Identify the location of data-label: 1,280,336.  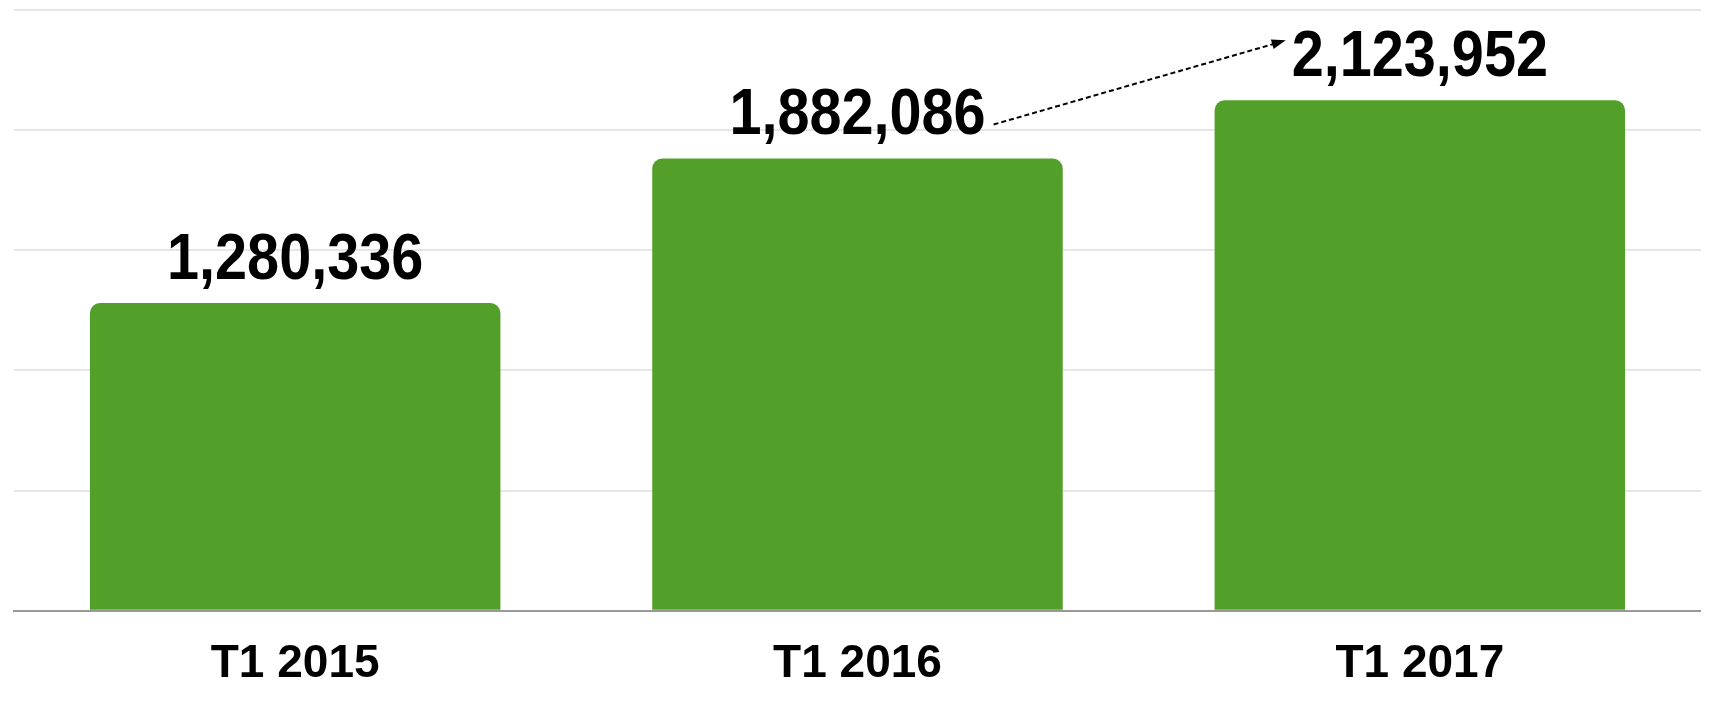
(295, 256).